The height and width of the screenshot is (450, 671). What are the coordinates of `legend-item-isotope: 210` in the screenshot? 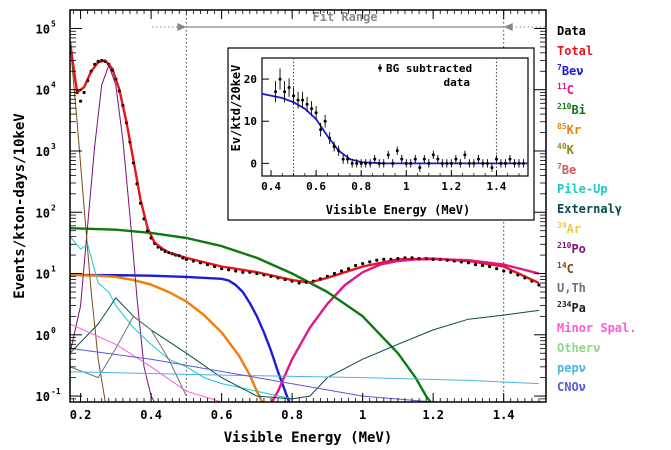 It's located at (564, 107).